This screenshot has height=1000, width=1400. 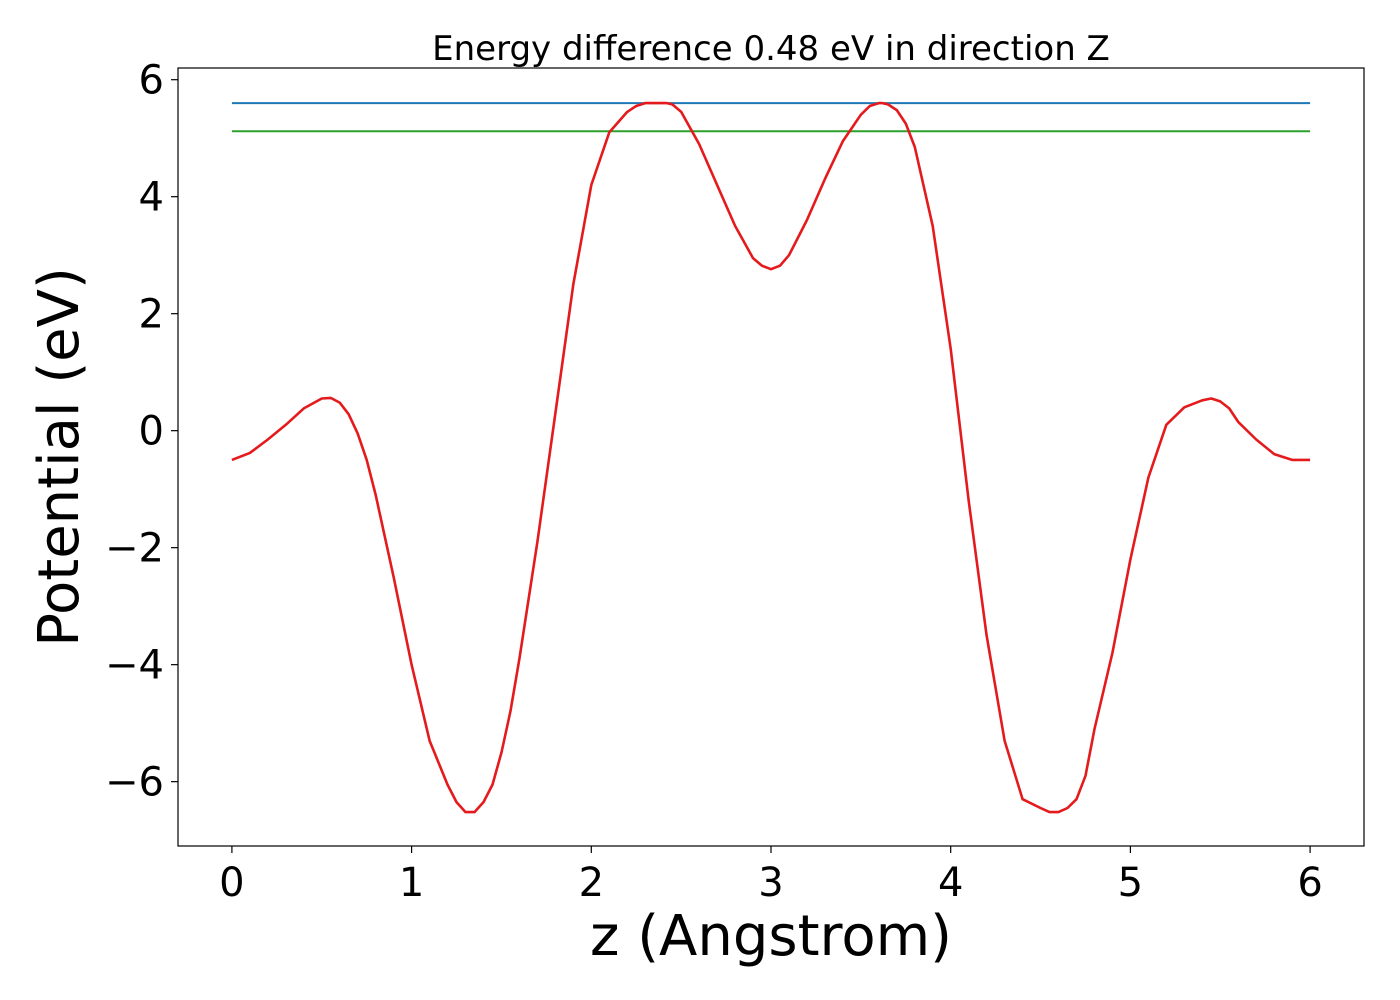 I want to click on y-tick-label: 4, so click(x=151, y=198).